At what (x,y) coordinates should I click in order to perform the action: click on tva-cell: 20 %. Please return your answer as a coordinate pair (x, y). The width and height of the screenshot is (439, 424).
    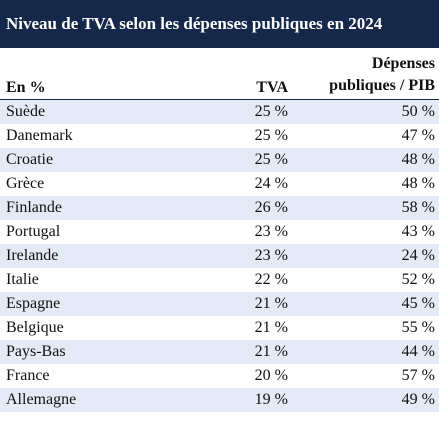
    Looking at the image, I should click on (271, 375).